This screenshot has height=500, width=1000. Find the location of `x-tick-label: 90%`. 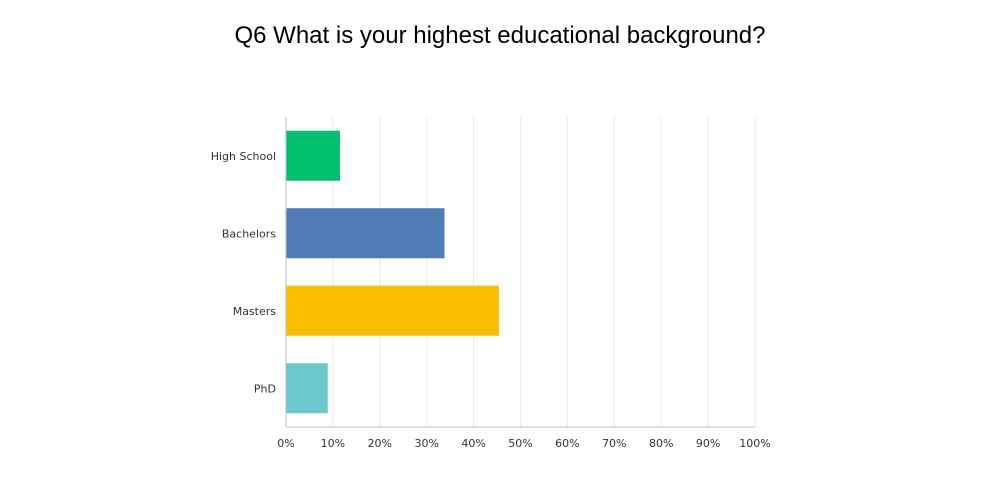

x-tick-label: 90% is located at coordinates (708, 443).